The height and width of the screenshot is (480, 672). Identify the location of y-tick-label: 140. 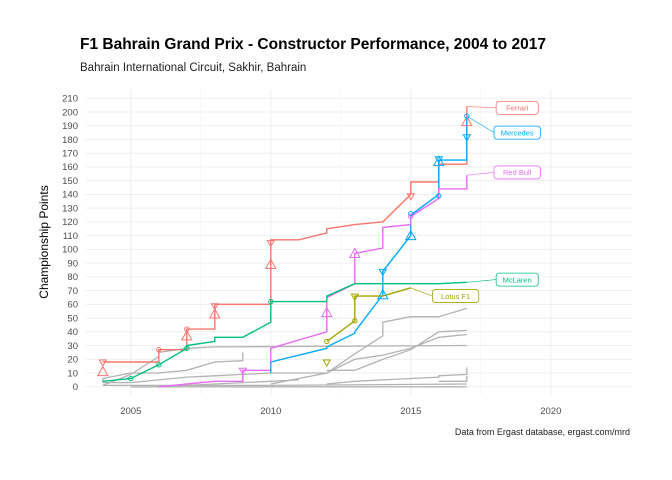
(70, 195).